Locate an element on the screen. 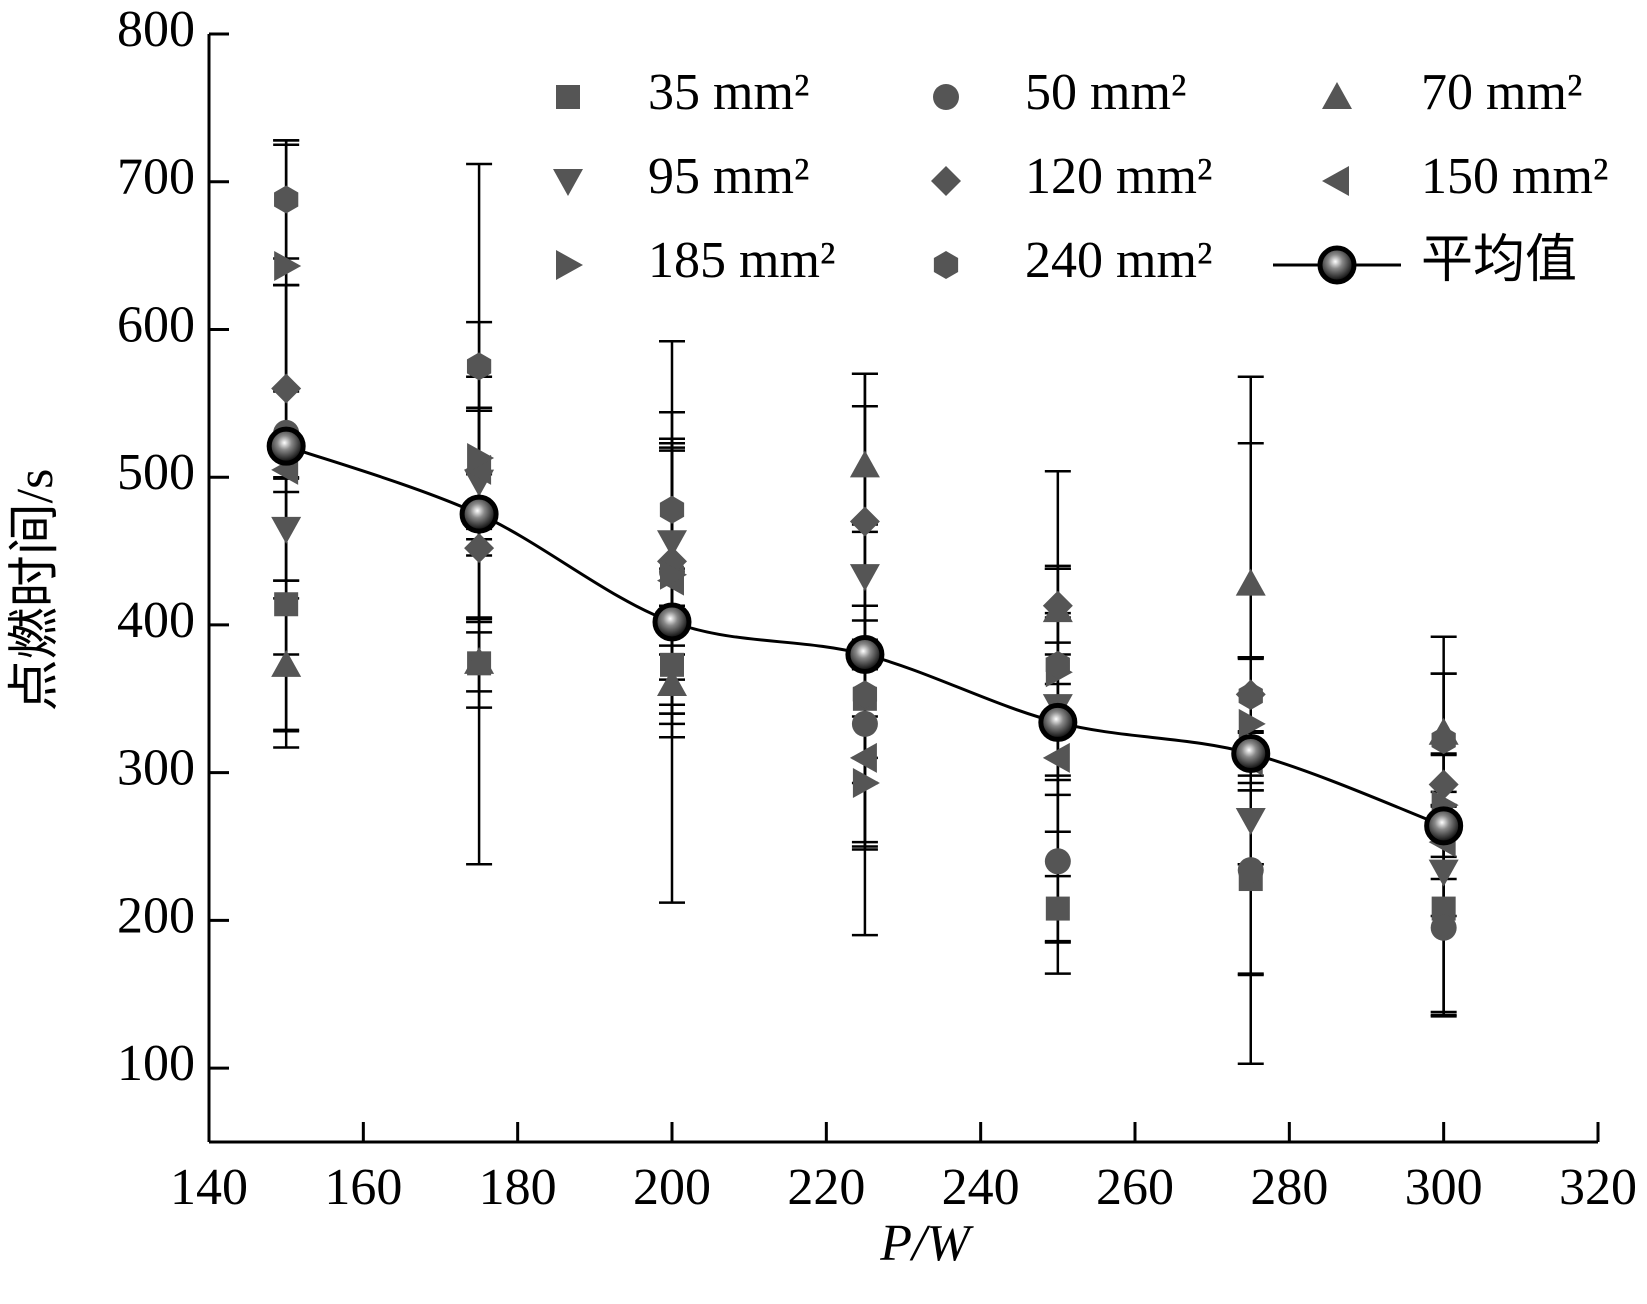 This screenshot has width=1647, height=1304. legend-label: 50 mm² is located at coordinates (1105, 92).